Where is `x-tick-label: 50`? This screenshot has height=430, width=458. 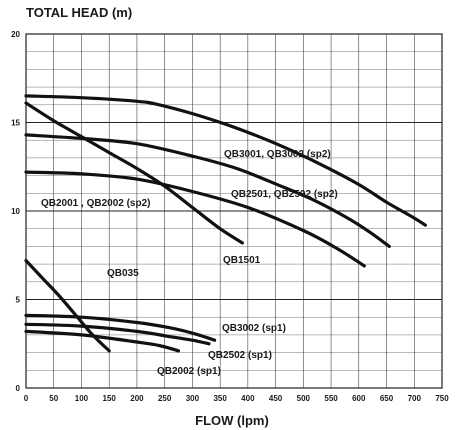 x-tick-label: 50 is located at coordinates (53, 398).